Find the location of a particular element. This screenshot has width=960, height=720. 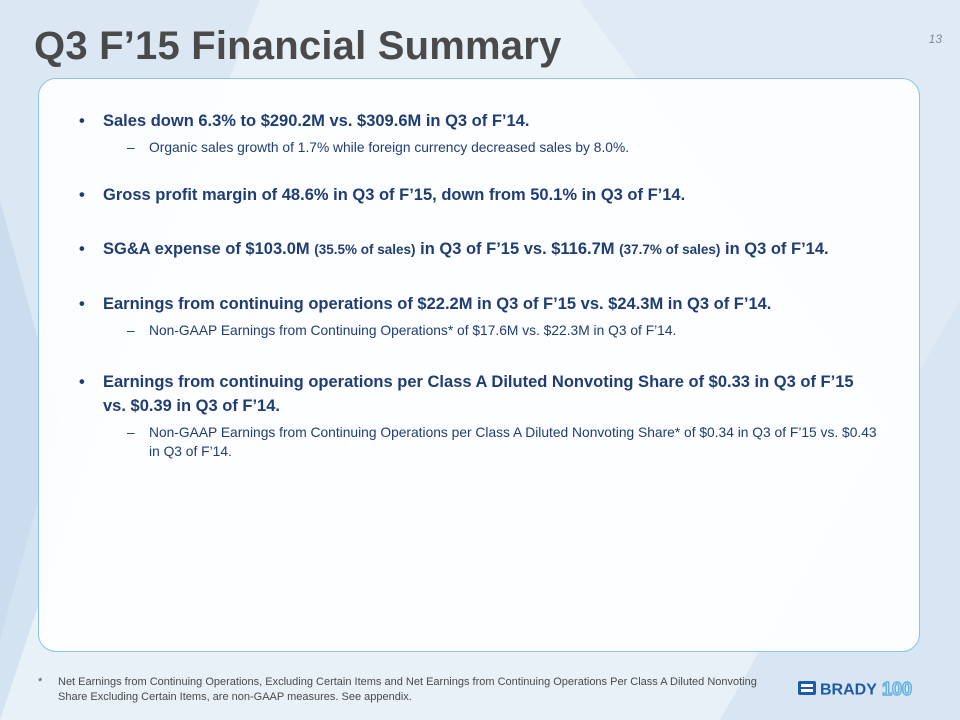

page-title: Q3 F’15 Financial Summary is located at coordinates (298, 46).